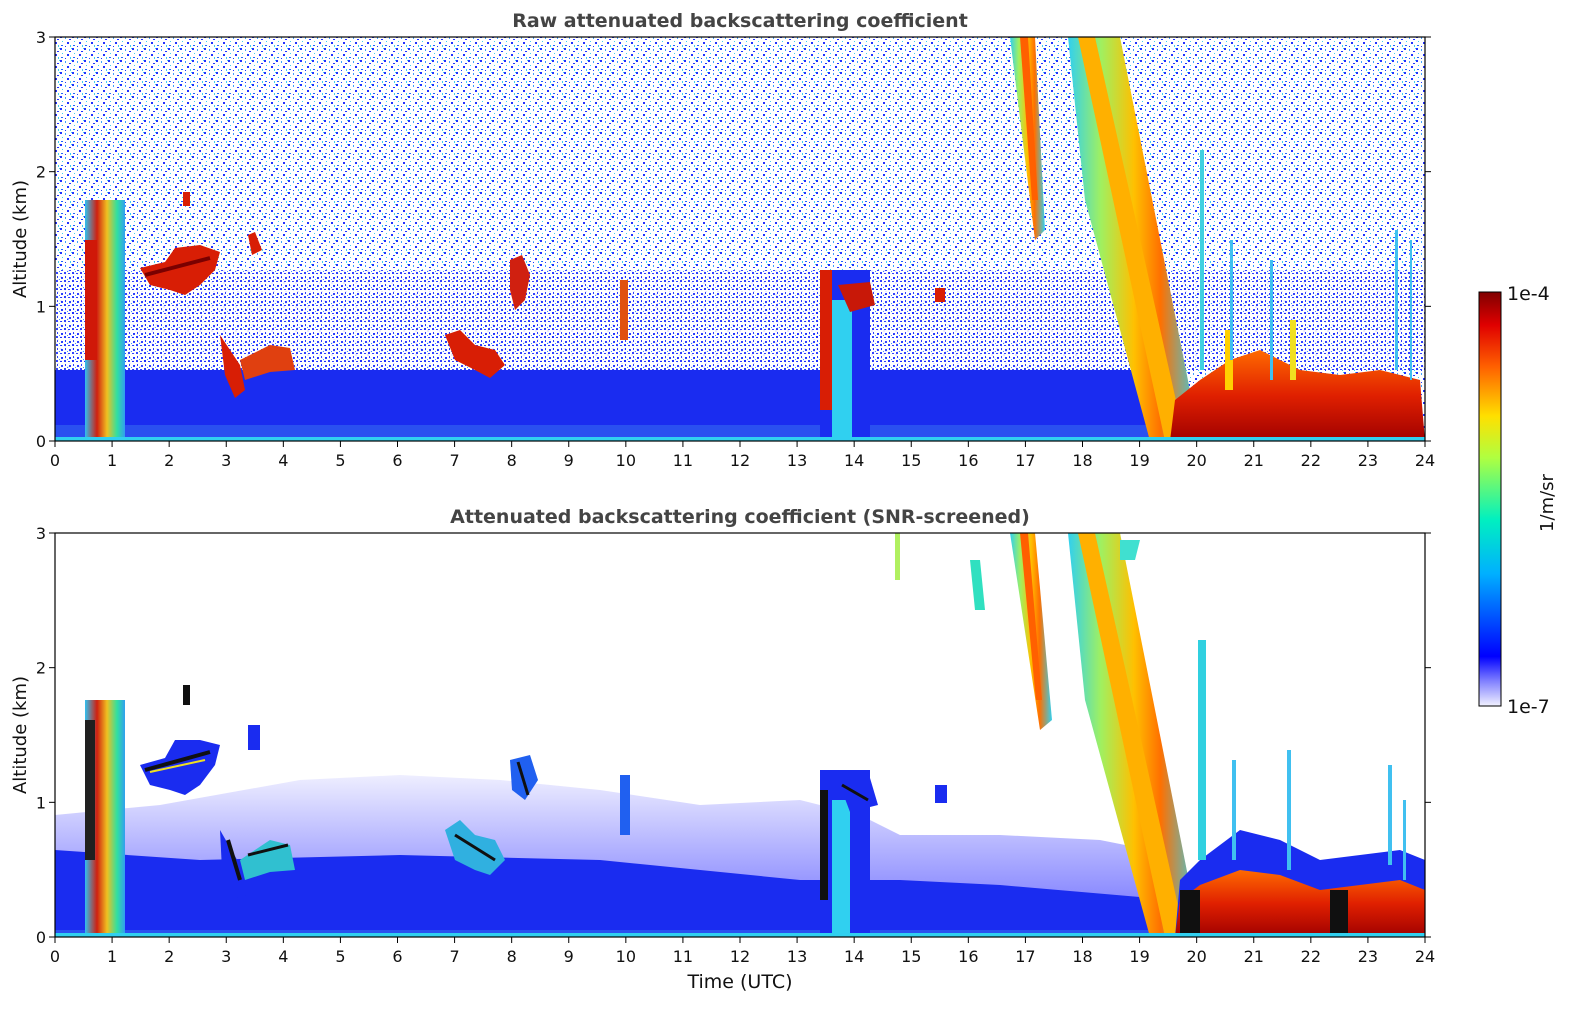 The image size is (1595, 1020). I want to click on colorbar-max-label: 1e-4, so click(1528, 294).